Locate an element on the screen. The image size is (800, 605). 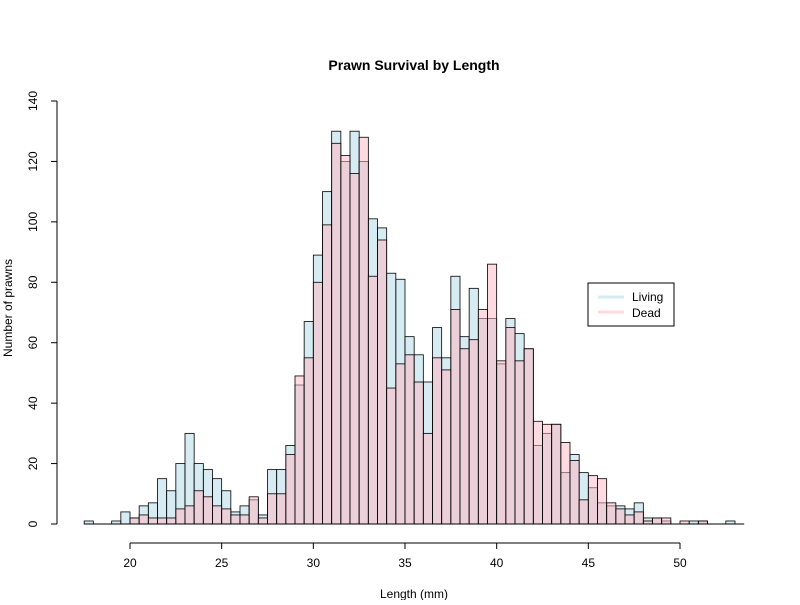
y-tick-label: 80 is located at coordinates (33, 282).